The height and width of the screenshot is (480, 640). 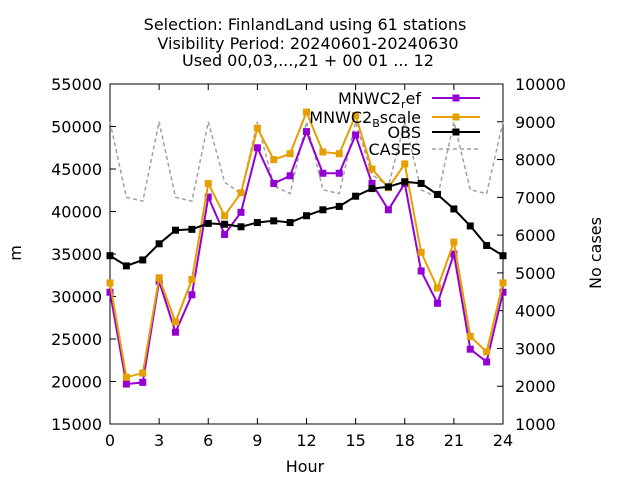 I want to click on y2-tick-label: 10000, so click(x=540, y=84).